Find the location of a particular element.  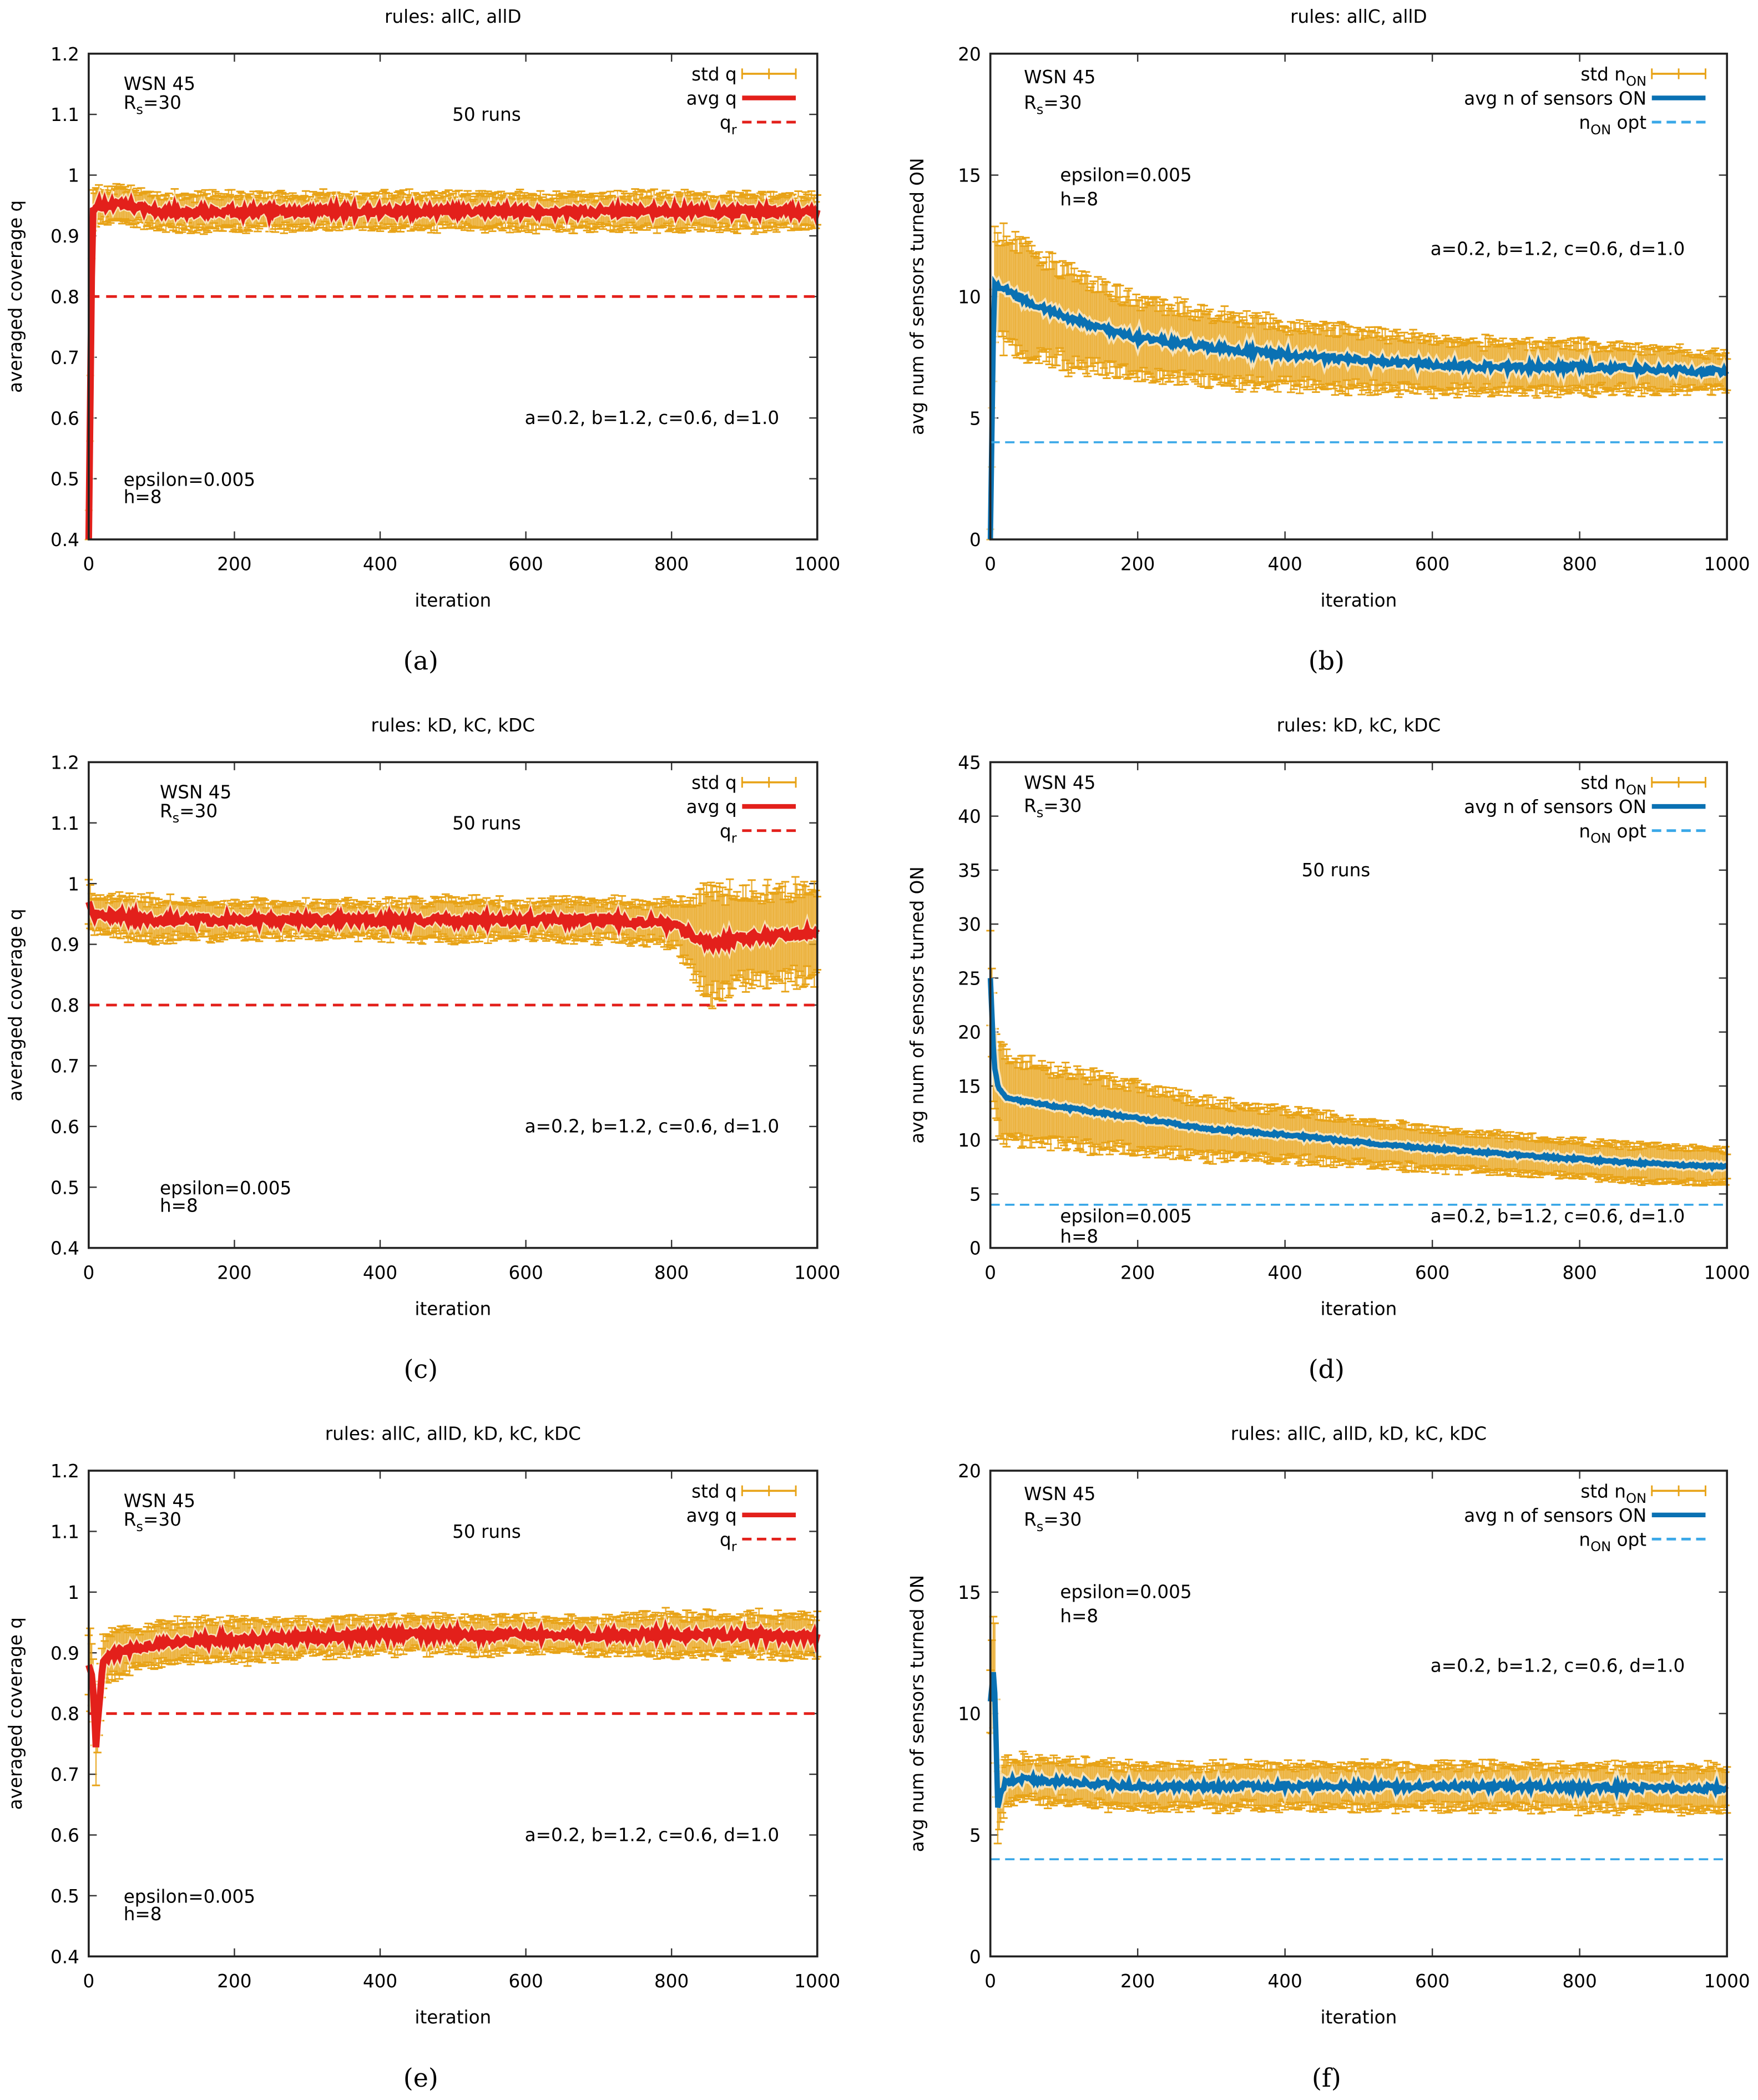

y-tick-label: 25 is located at coordinates (969, 978).